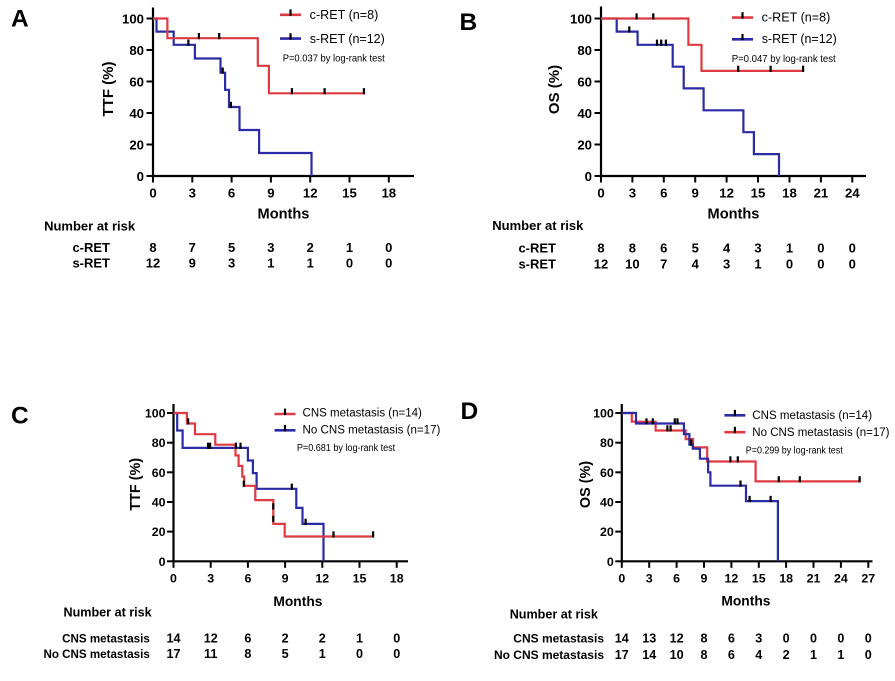 Image resolution: width=895 pixels, height=681 pixels. I want to click on svg-text: P=0.299 by log-rank test, so click(794, 450).